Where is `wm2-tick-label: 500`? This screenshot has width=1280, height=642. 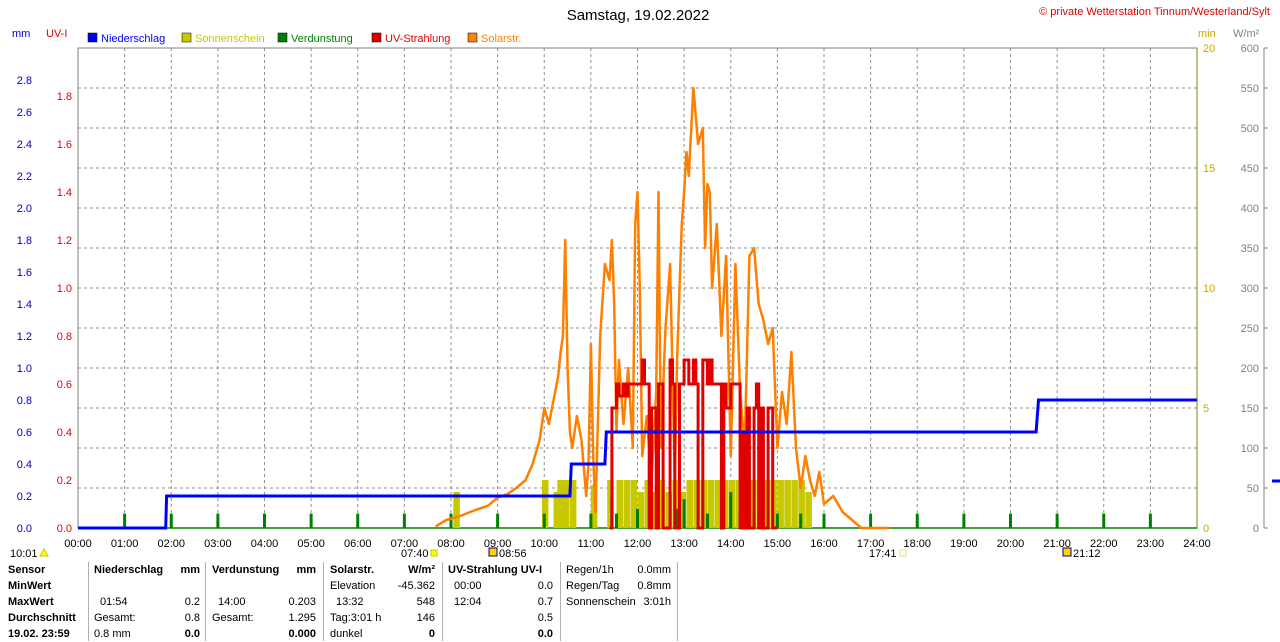
wm2-tick-label: 500 is located at coordinates (1250, 129).